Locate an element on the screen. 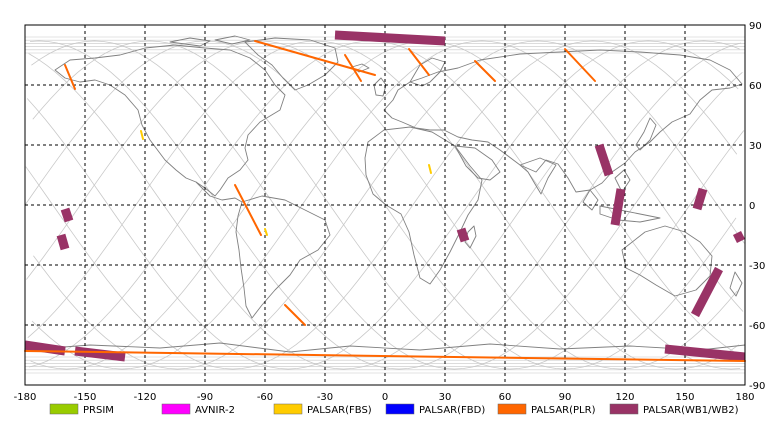 This screenshot has height=430, width=770. longitude-tick-labels: -180 -150 -120 -90 -60 -30 0 30 60 90 120 150 180 is located at coordinates (384, 397).